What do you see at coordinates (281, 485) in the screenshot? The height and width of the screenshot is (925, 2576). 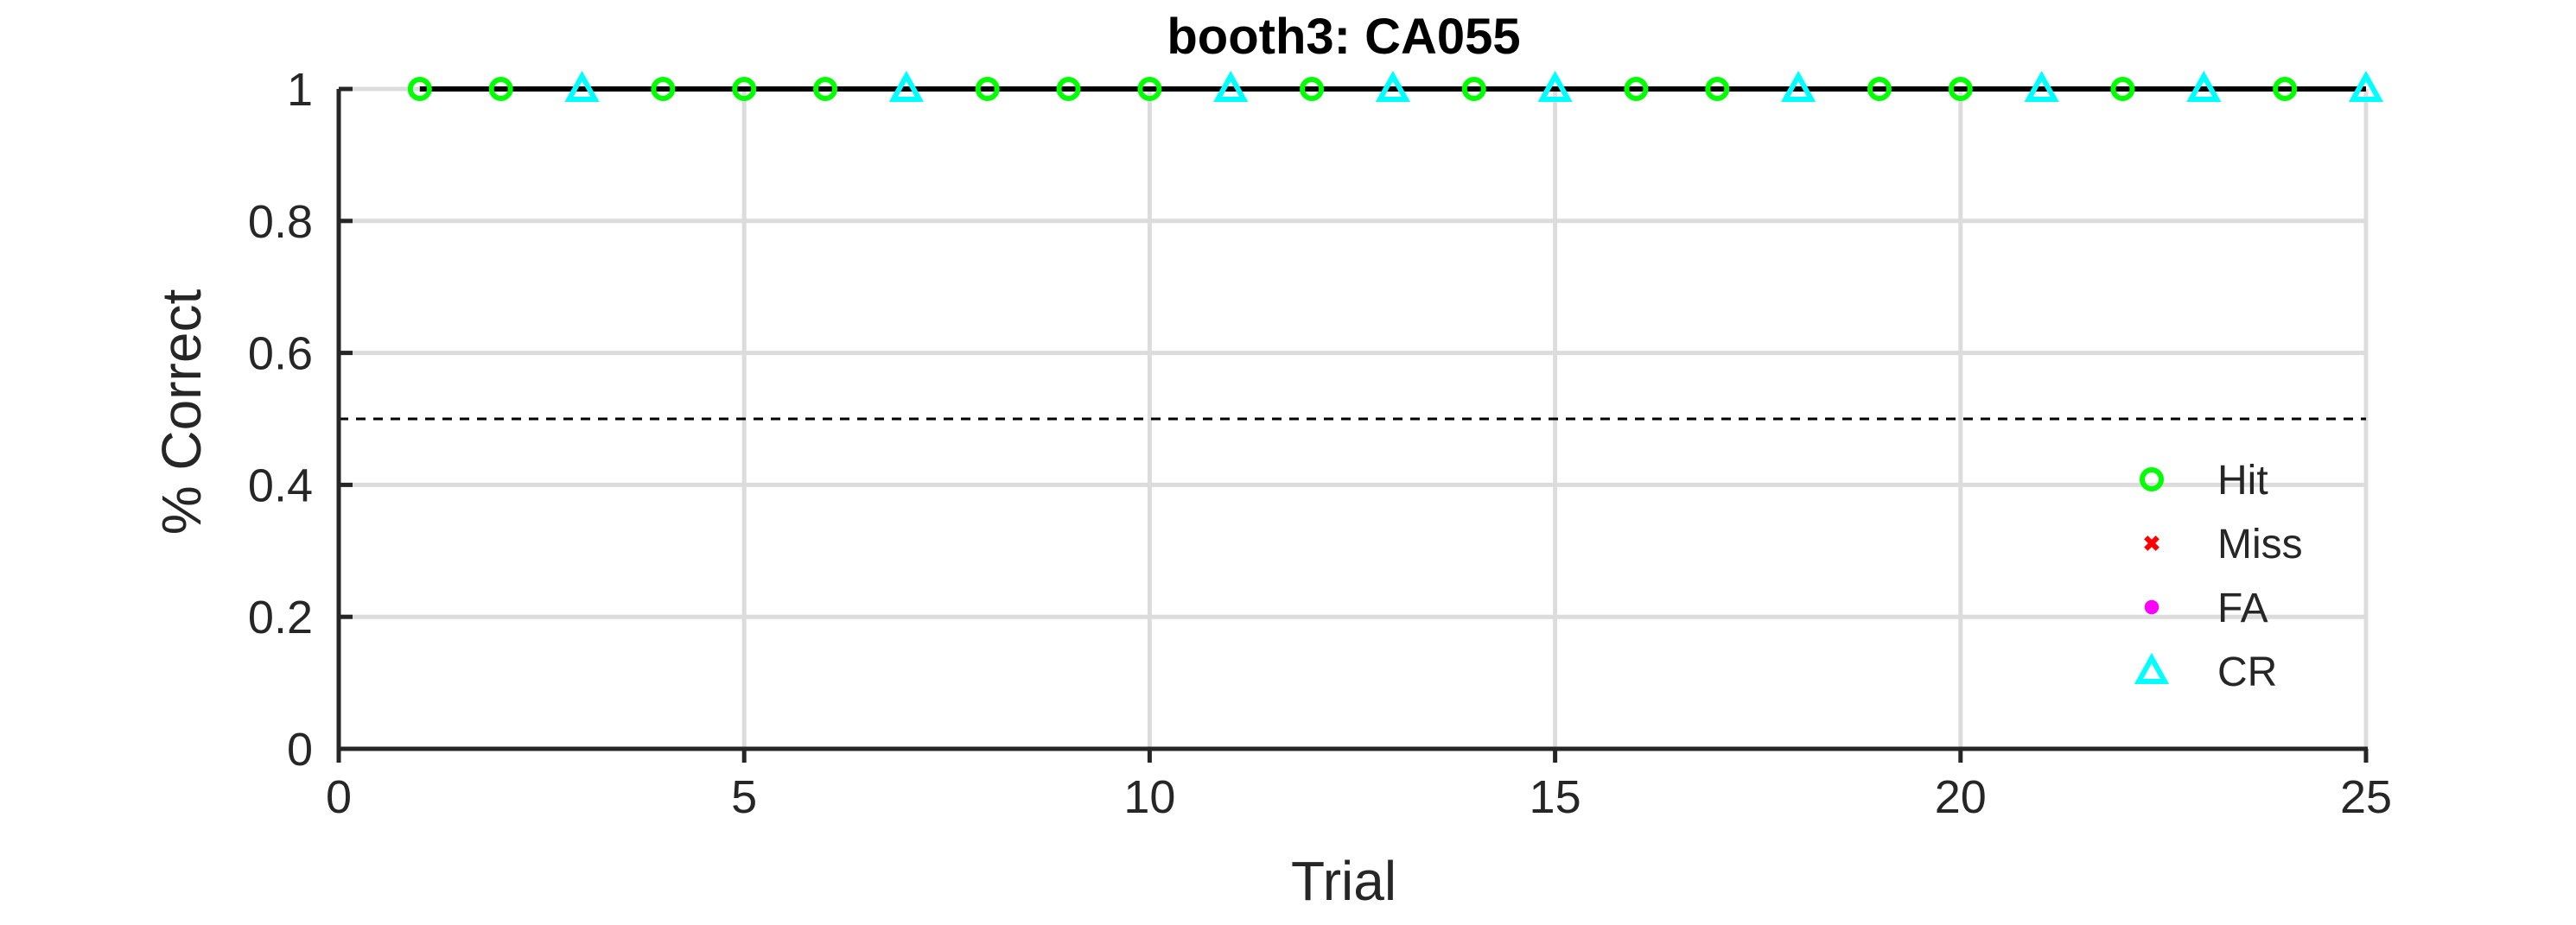 I see `y-tick-label-2: 0.4` at bounding box center [281, 485].